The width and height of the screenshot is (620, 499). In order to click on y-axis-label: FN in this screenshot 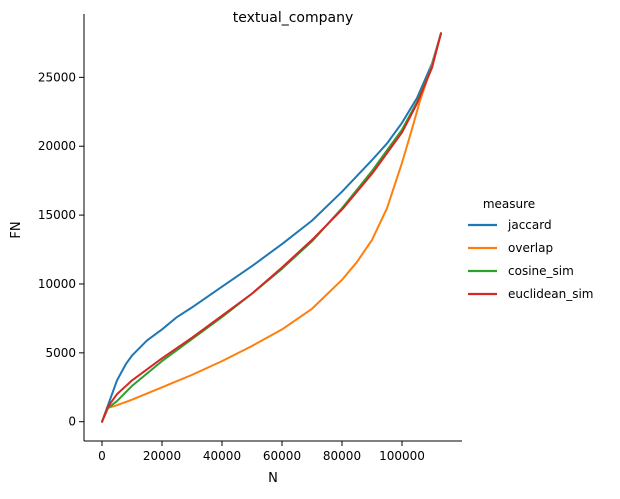, I will do `click(16, 229)`.